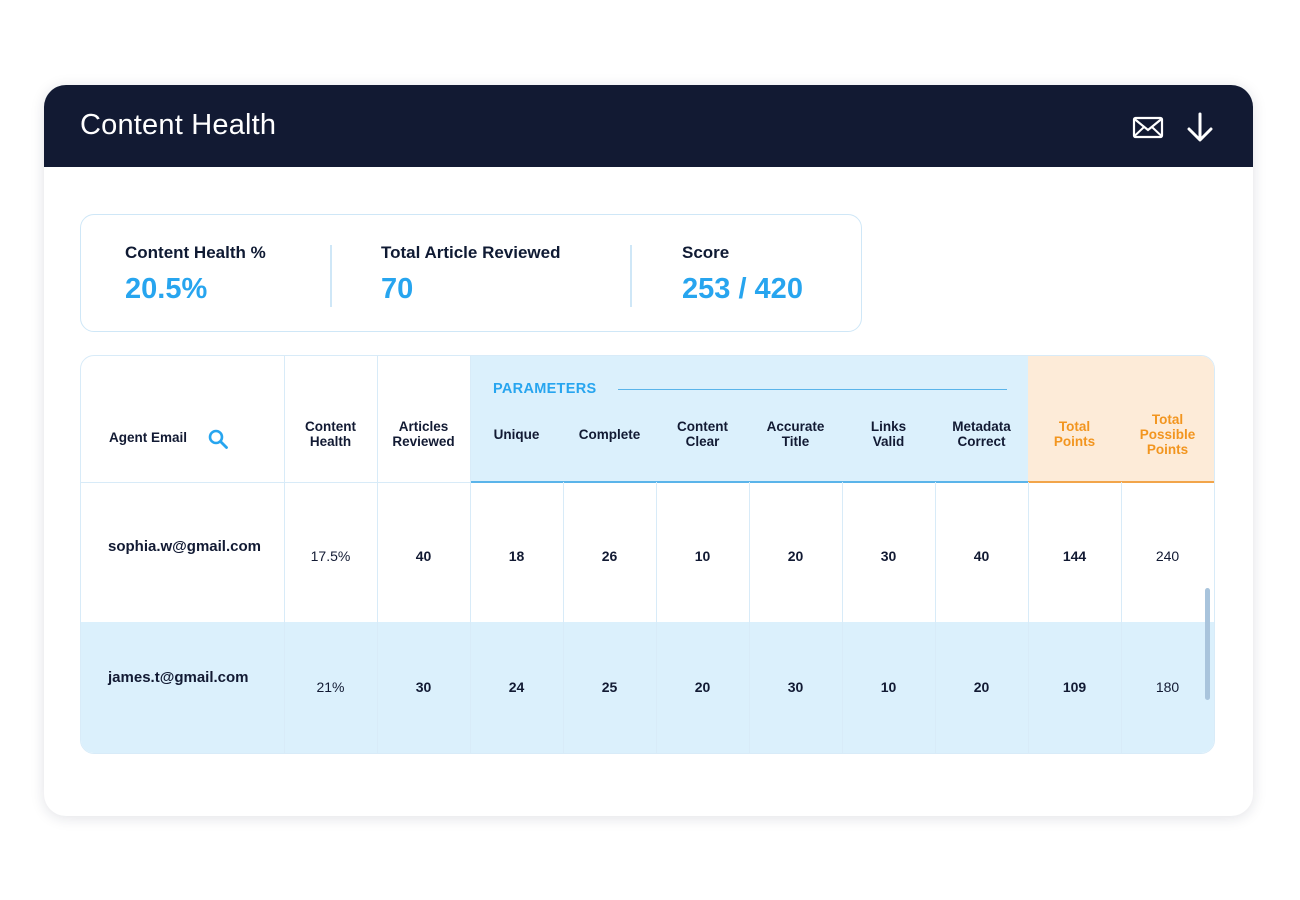 Image resolution: width=1300 pixels, height=900 pixels. What do you see at coordinates (423, 441) in the screenshot?
I see `header-line: Reviewed` at bounding box center [423, 441].